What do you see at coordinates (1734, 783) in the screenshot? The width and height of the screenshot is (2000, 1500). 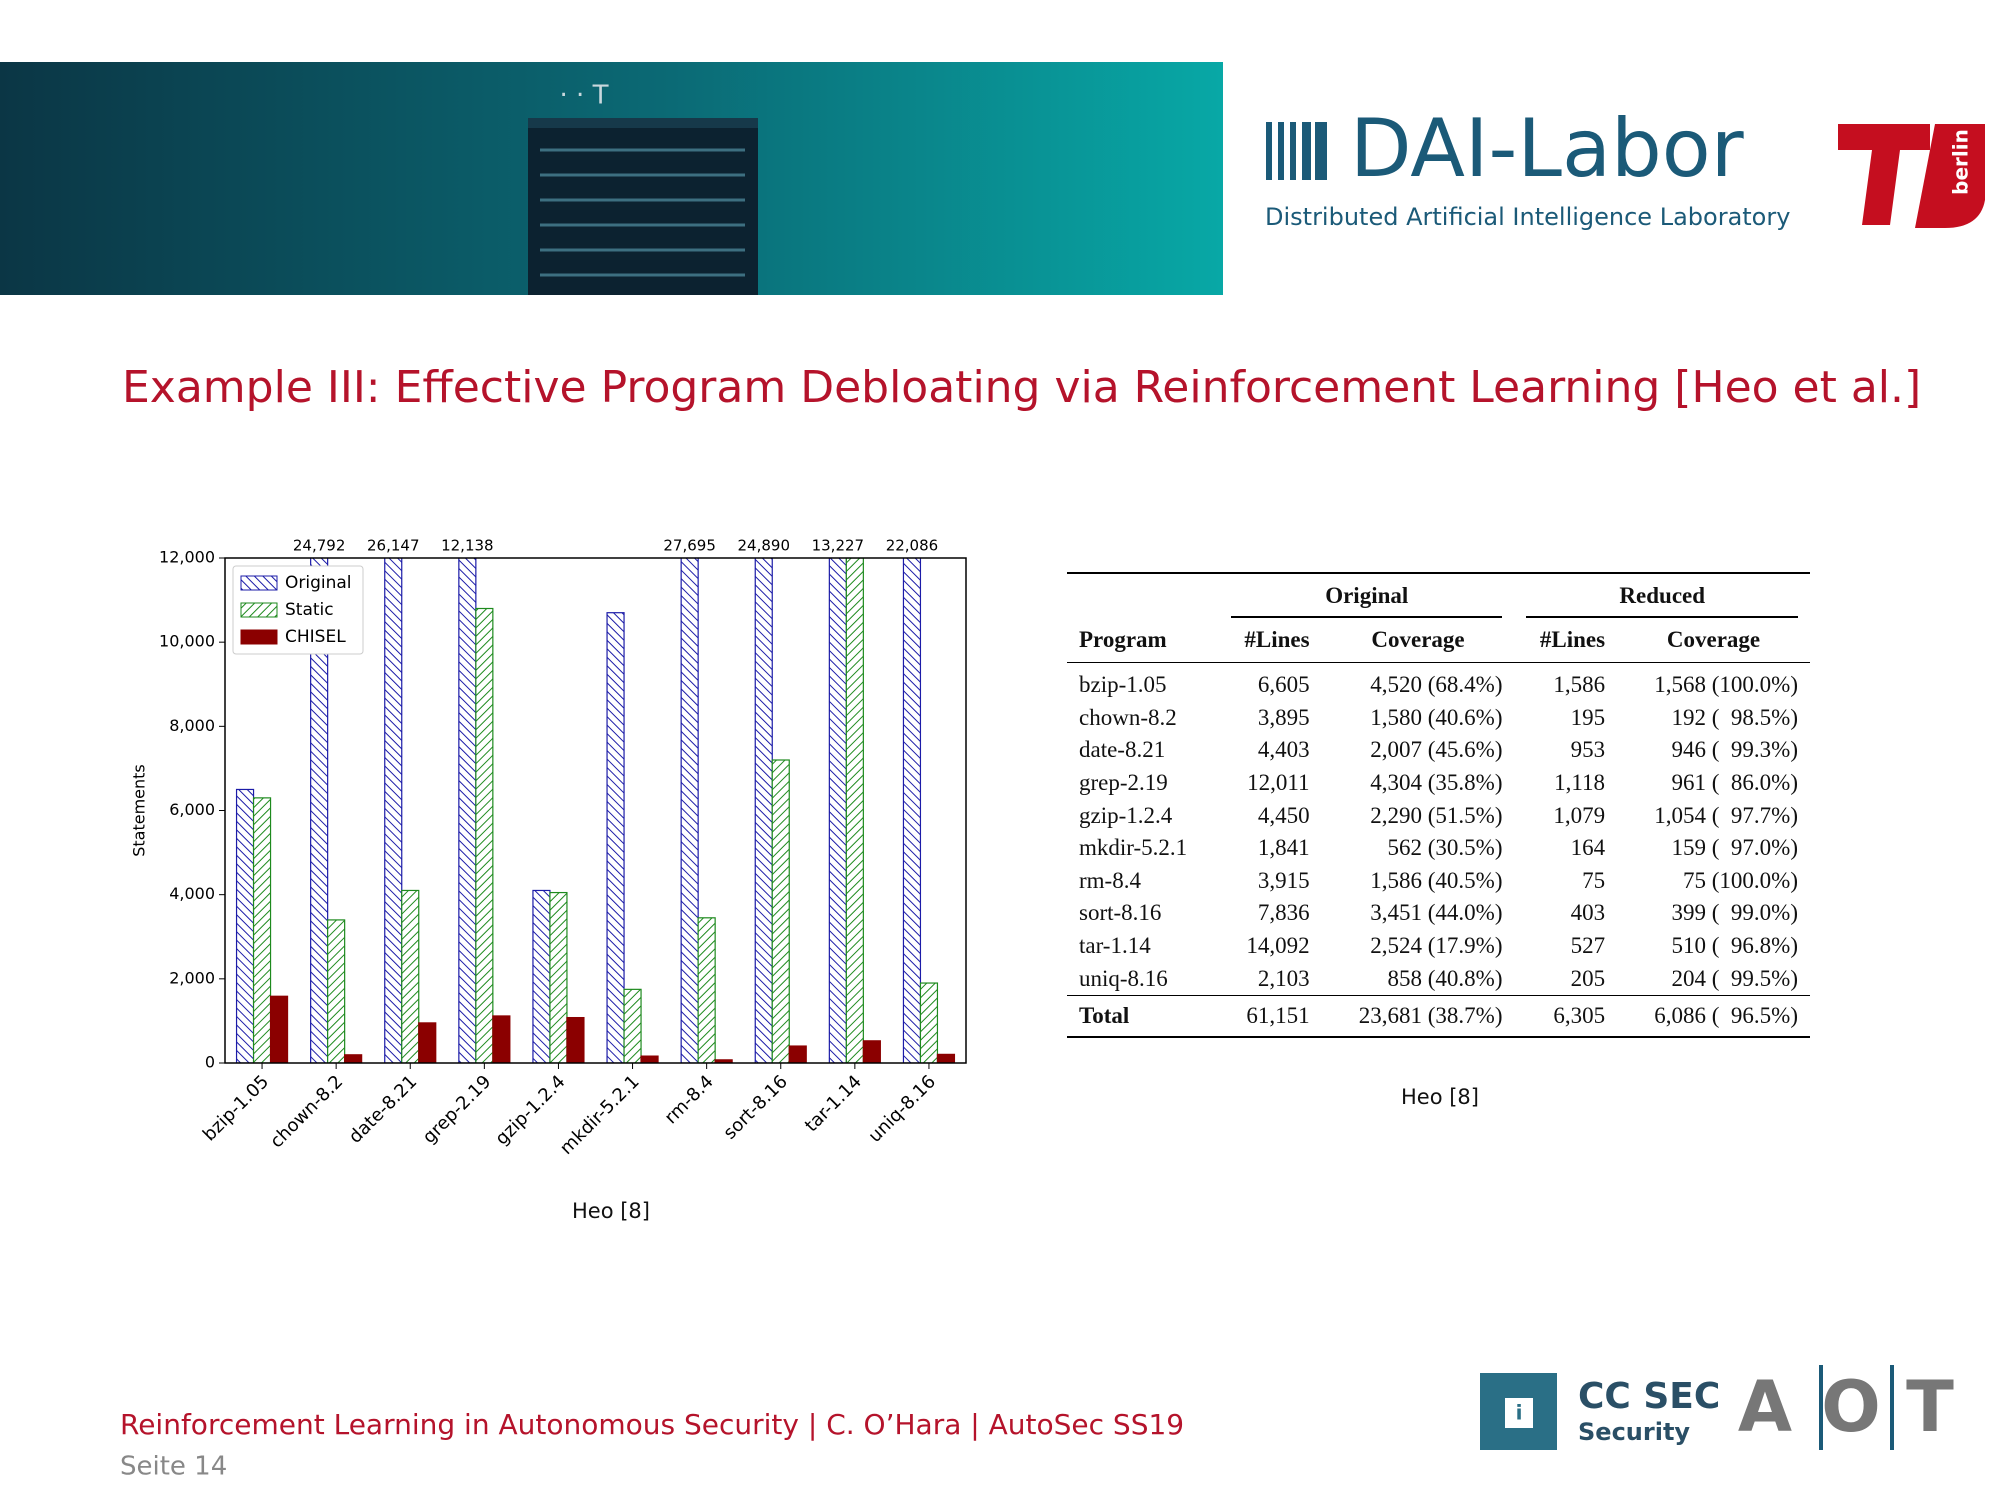 I see `table-cell: 961 ( 86.0%)` at bounding box center [1734, 783].